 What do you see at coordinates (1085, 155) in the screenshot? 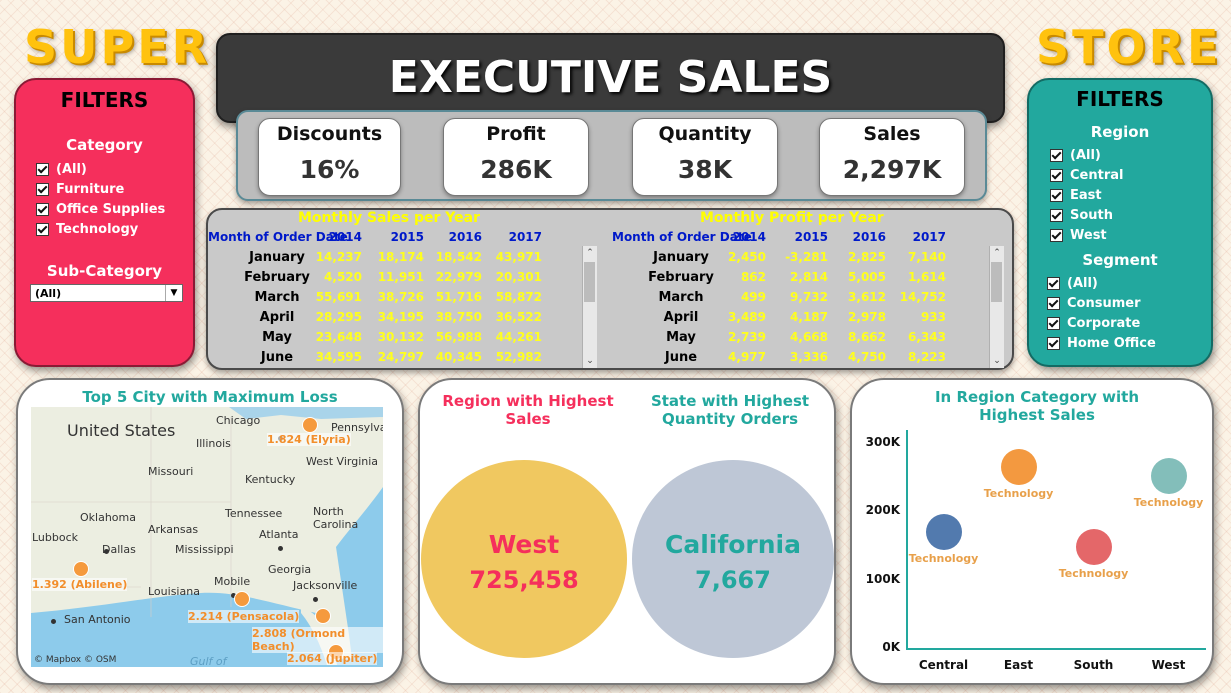
I see `option-label: (All)` at bounding box center [1085, 155].